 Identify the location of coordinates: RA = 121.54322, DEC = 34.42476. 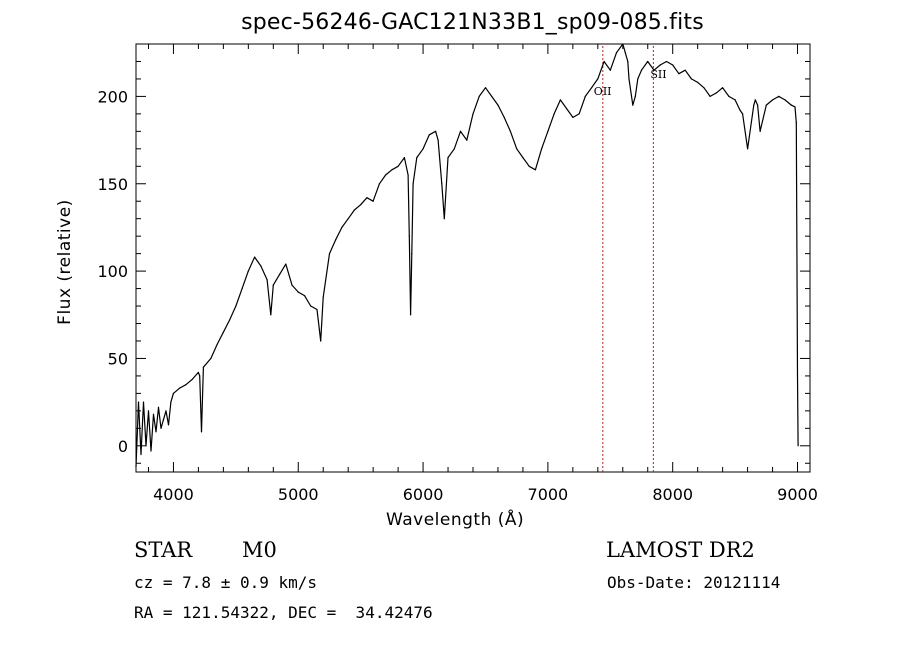
(283, 612).